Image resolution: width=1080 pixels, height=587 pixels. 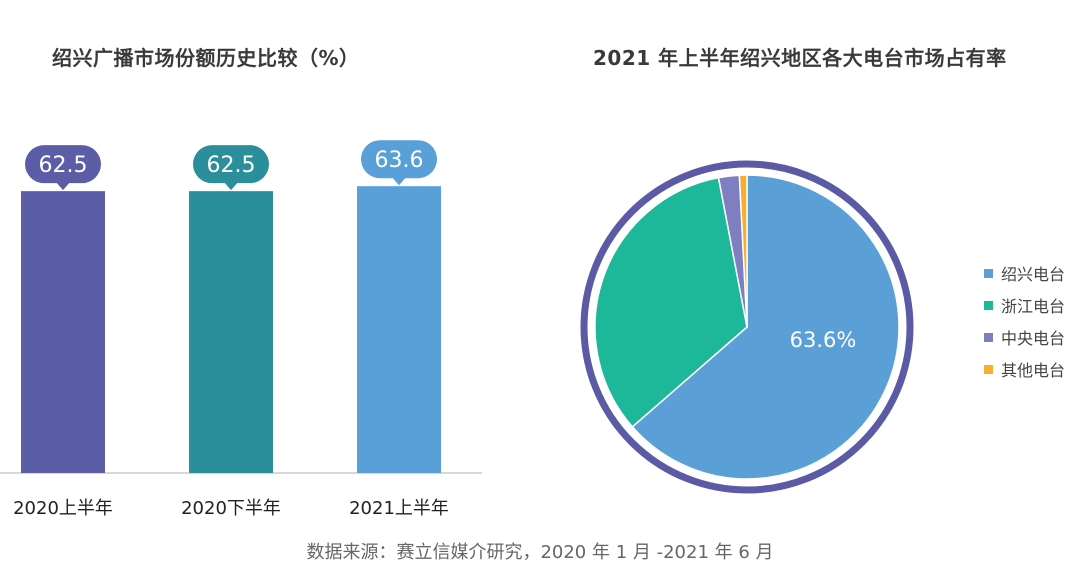 I want to click on slice-label: 63.6%, so click(x=823, y=340).